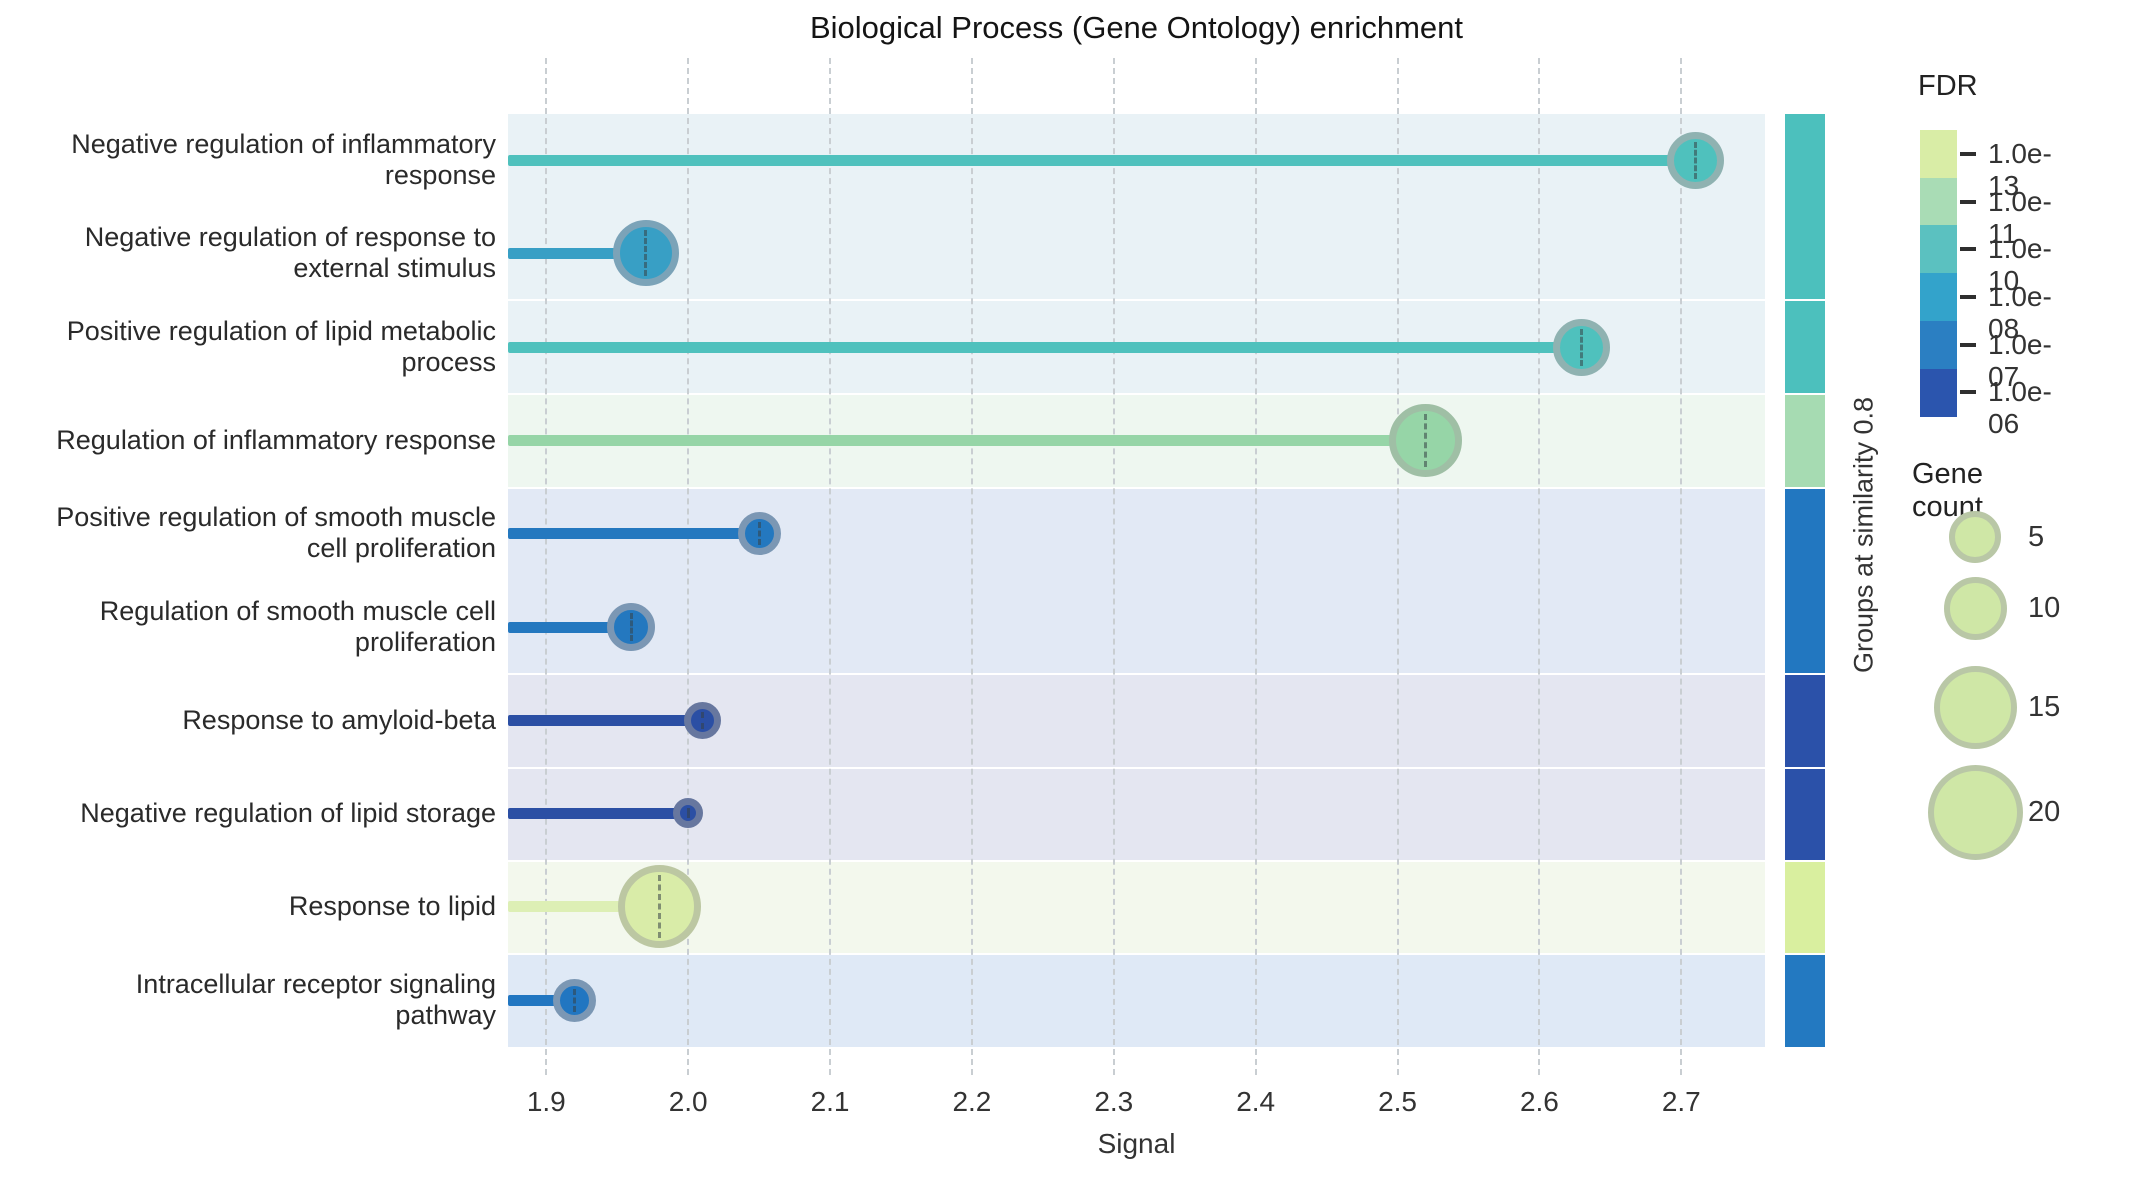 The height and width of the screenshot is (1191, 2133). Describe the element at coordinates (688, 1101) in the screenshot. I see `x-tick-label: 2.0` at that location.